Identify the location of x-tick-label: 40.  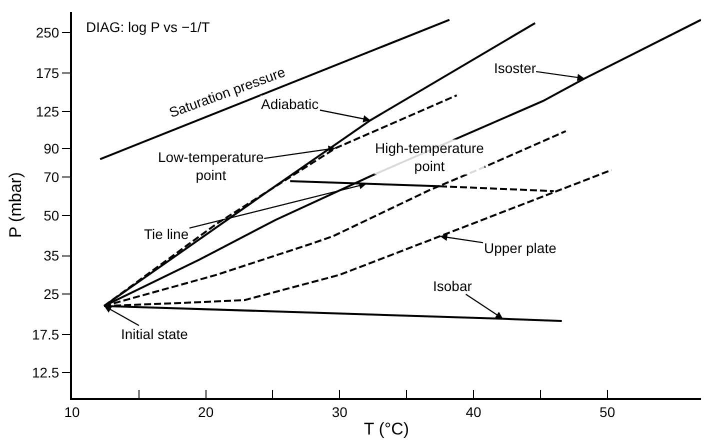
(474, 412).